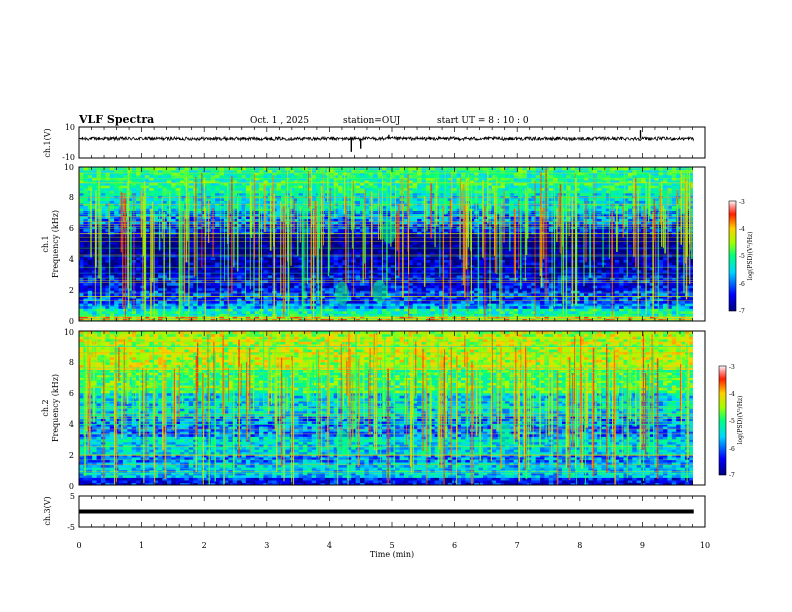 The image size is (792, 612). I want to click on station-label: station=OUJ, so click(372, 121).